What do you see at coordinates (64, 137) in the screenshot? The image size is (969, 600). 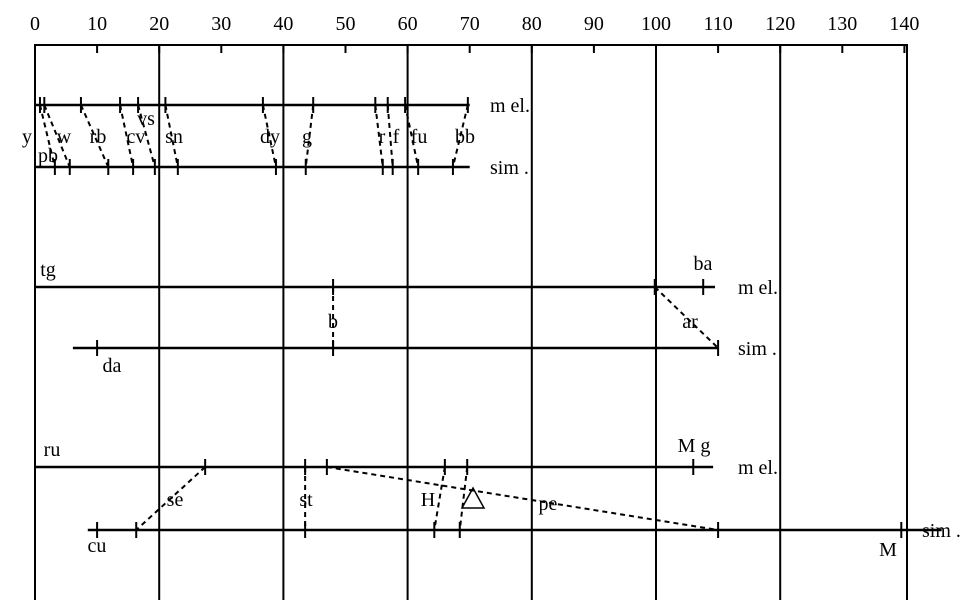 I see `locus-label: w` at bounding box center [64, 137].